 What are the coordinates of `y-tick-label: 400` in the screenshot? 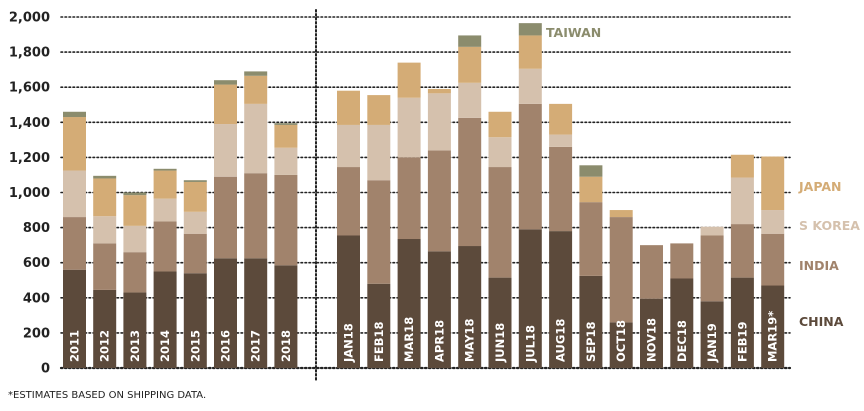 It's located at (36, 298).